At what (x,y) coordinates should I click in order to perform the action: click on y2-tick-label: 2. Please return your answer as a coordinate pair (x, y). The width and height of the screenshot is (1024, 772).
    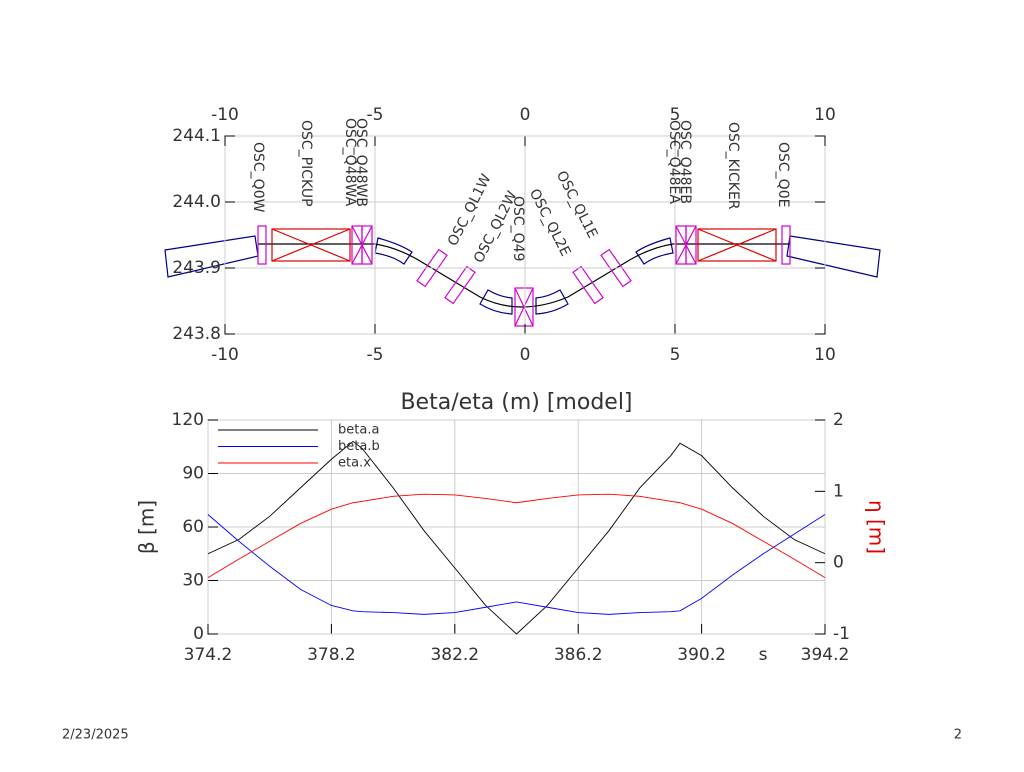
    Looking at the image, I should click on (838, 420).